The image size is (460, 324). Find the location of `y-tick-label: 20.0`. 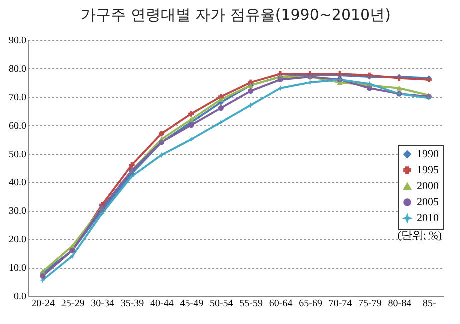

y-tick-label: 20.0 is located at coordinates (17, 240).